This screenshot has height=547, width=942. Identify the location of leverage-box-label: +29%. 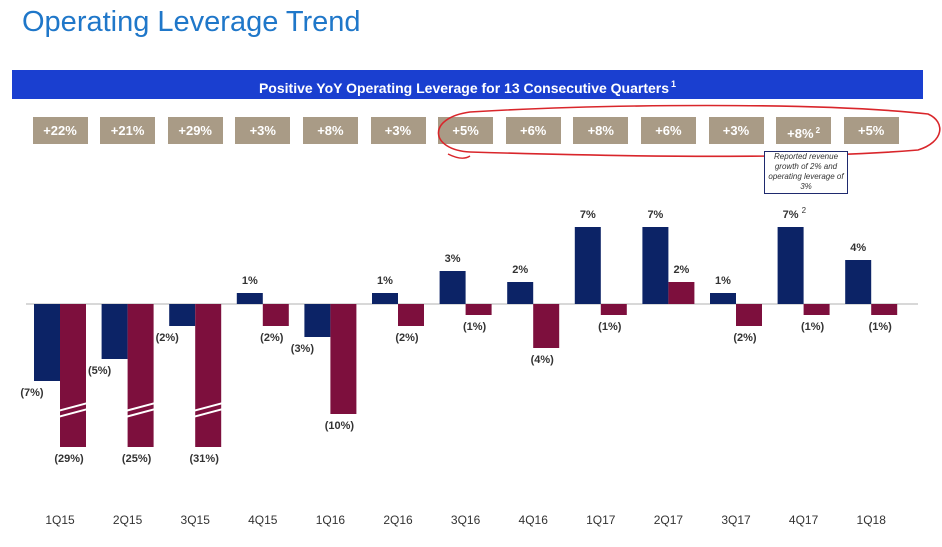
(195, 130).